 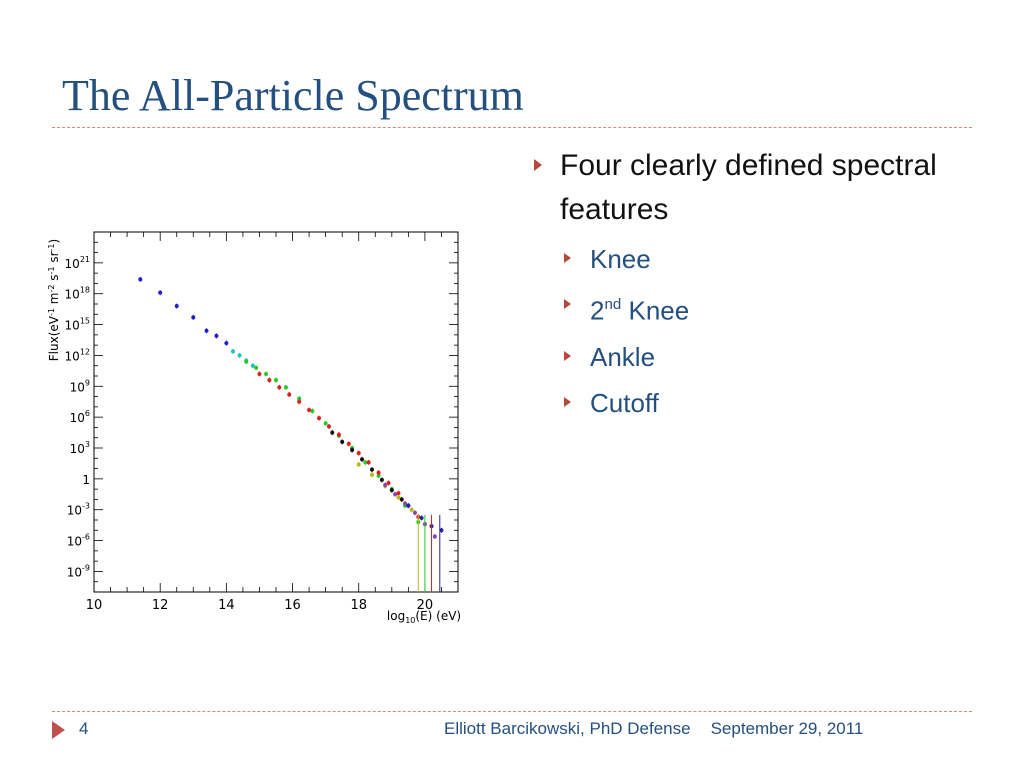 I want to click on bullet-main: Four clearly defined spectral features, so click(x=740, y=188).